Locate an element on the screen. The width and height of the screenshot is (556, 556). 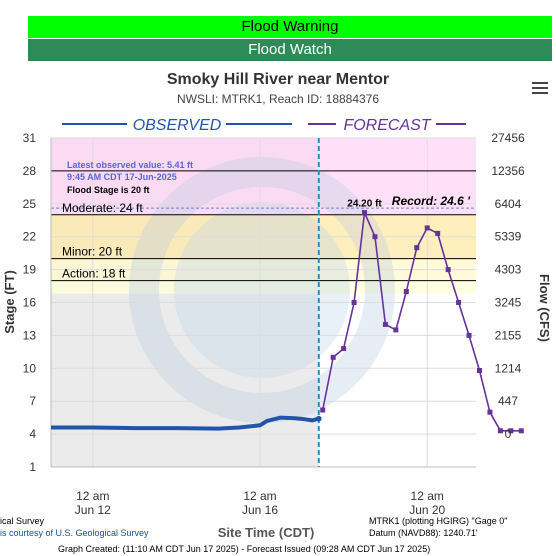
hamburger-menu-icon is located at coordinates (540, 88).